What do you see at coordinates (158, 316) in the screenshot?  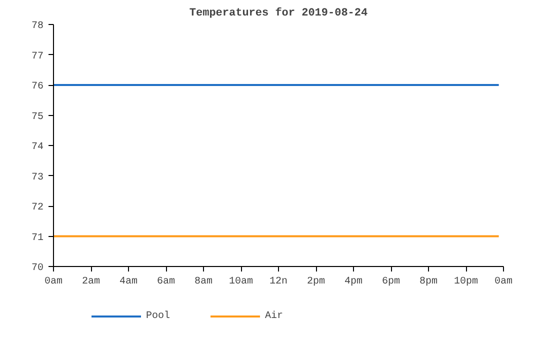 I see `legend-label: Pool` at bounding box center [158, 316].